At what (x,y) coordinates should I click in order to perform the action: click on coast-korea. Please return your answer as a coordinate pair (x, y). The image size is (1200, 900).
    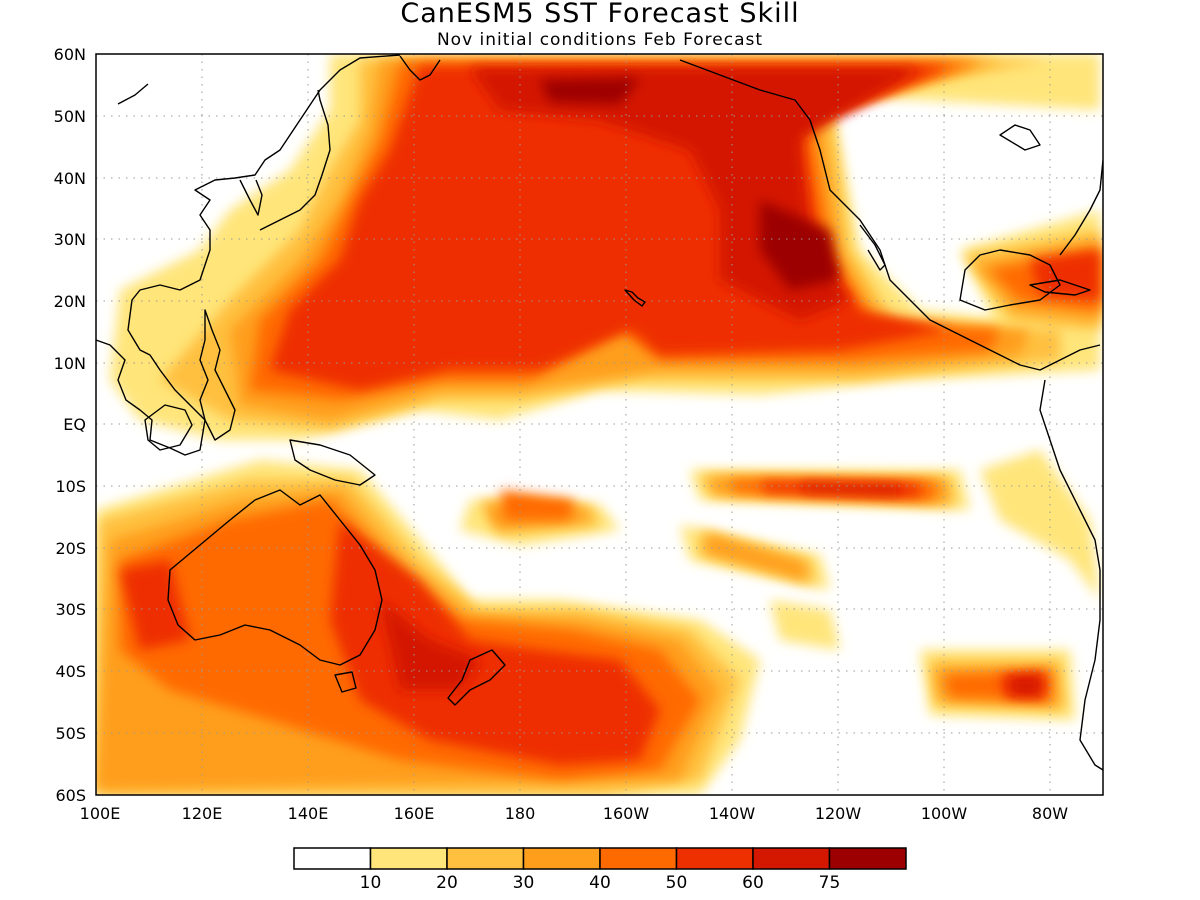
    Looking at the image, I should click on (251, 197).